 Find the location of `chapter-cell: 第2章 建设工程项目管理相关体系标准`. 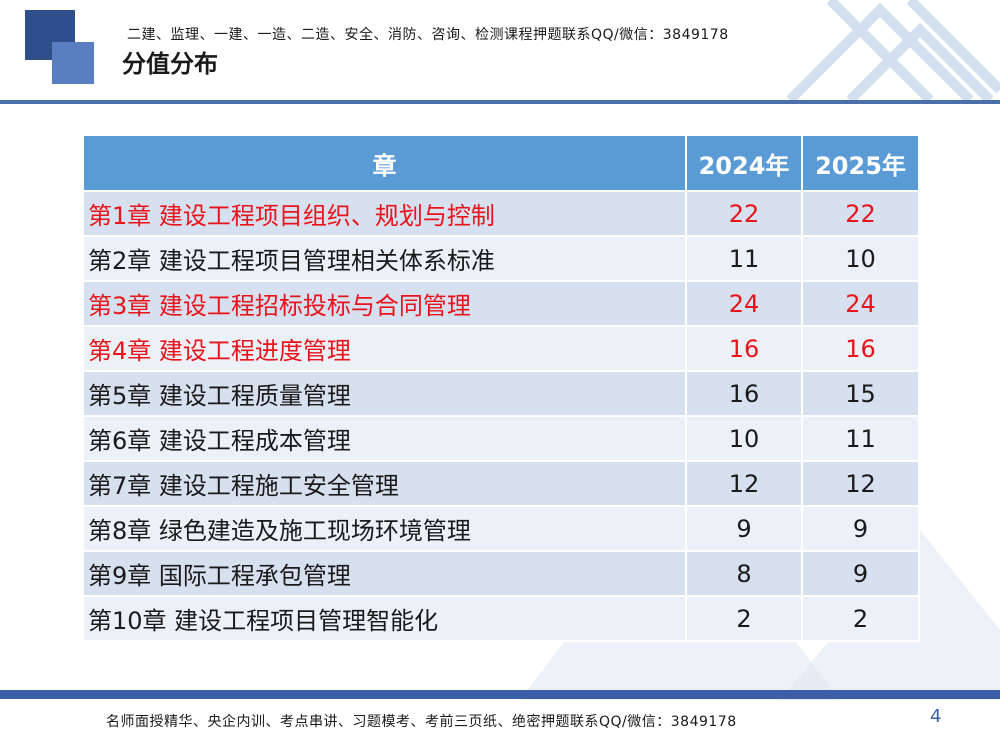

chapter-cell: 第2章 建设工程项目管理相关体系标准 is located at coordinates (384, 258).